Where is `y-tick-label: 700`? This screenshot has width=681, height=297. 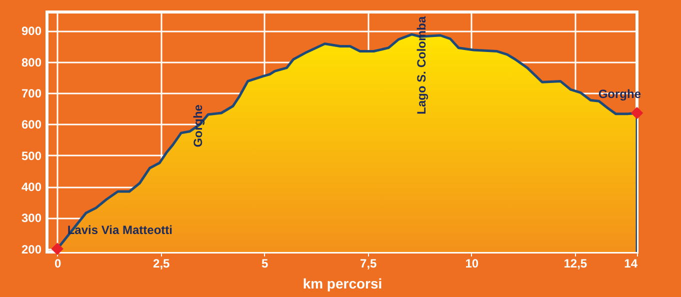
y-tick-label: 700 is located at coordinates (31, 93).